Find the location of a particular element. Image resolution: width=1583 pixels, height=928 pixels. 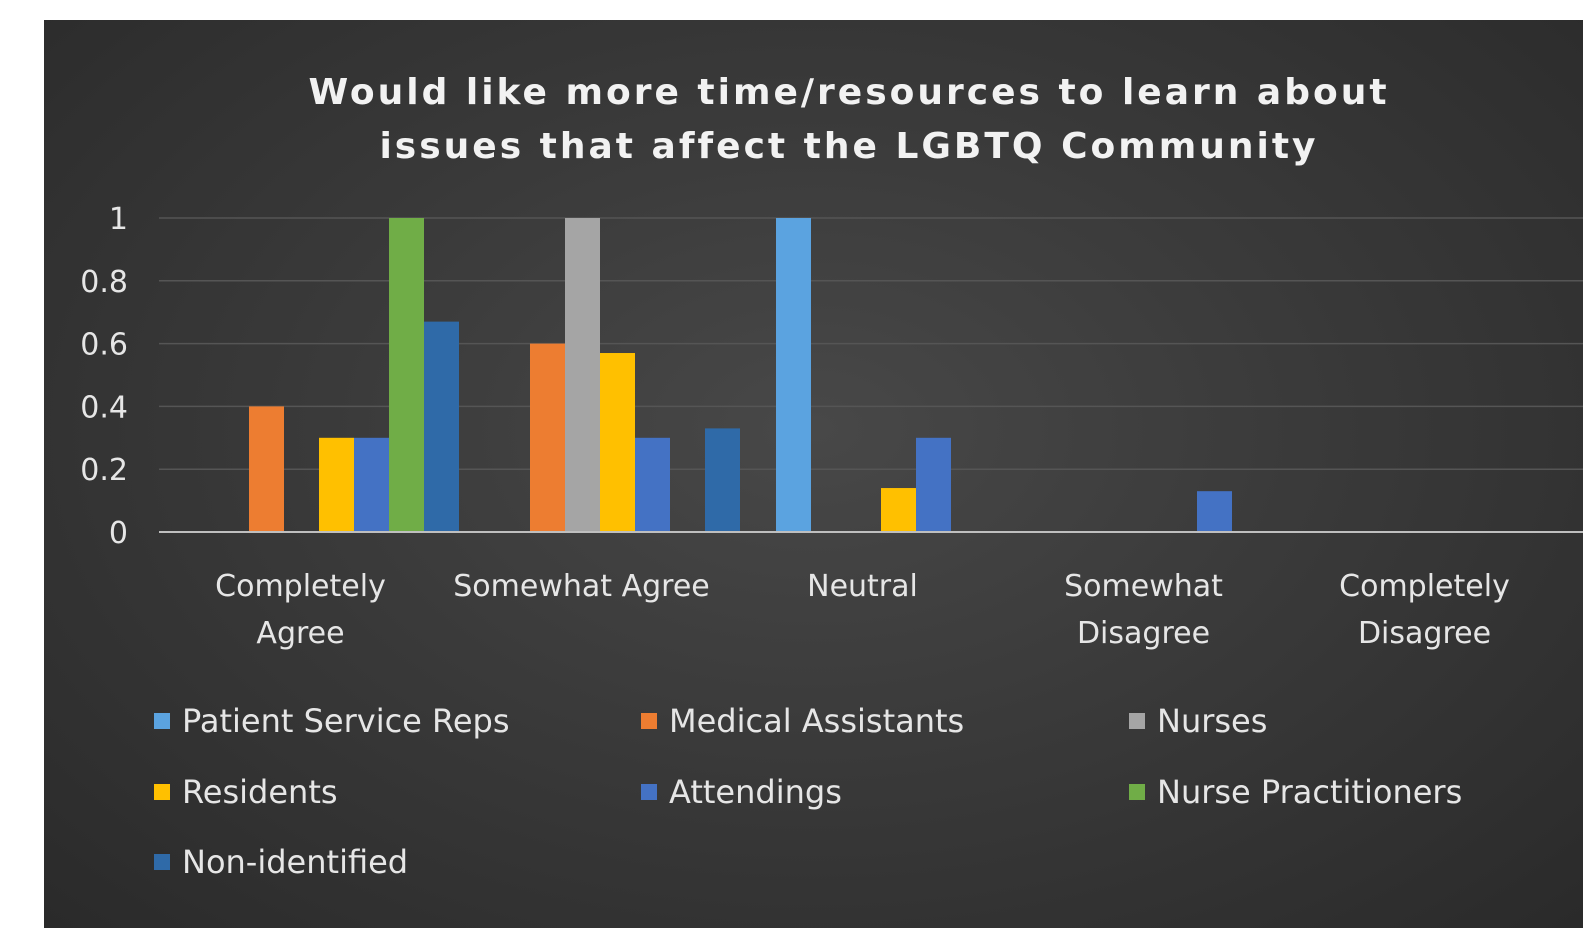

legend-item: Attendings is located at coordinates (741, 792).